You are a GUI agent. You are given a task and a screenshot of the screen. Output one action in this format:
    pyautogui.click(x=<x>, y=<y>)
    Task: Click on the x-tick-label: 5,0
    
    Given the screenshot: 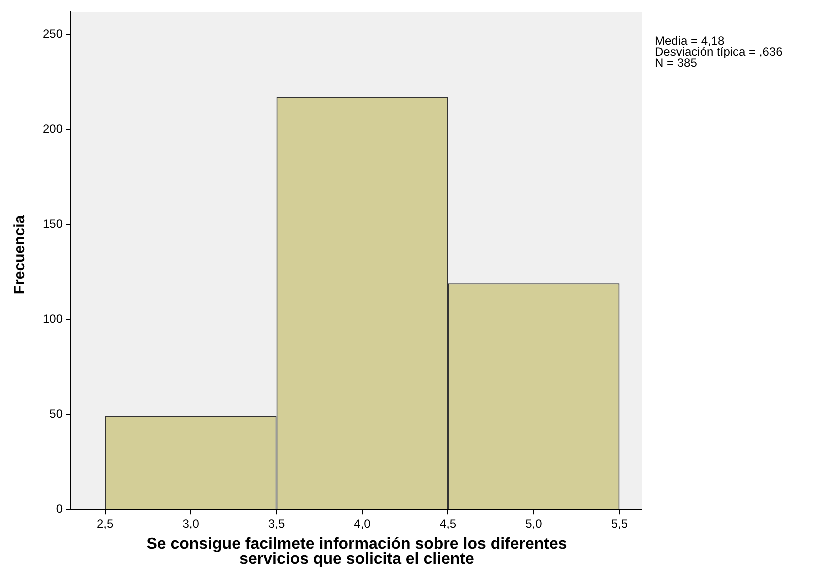 What is the action you would take?
    pyautogui.click(x=534, y=524)
    